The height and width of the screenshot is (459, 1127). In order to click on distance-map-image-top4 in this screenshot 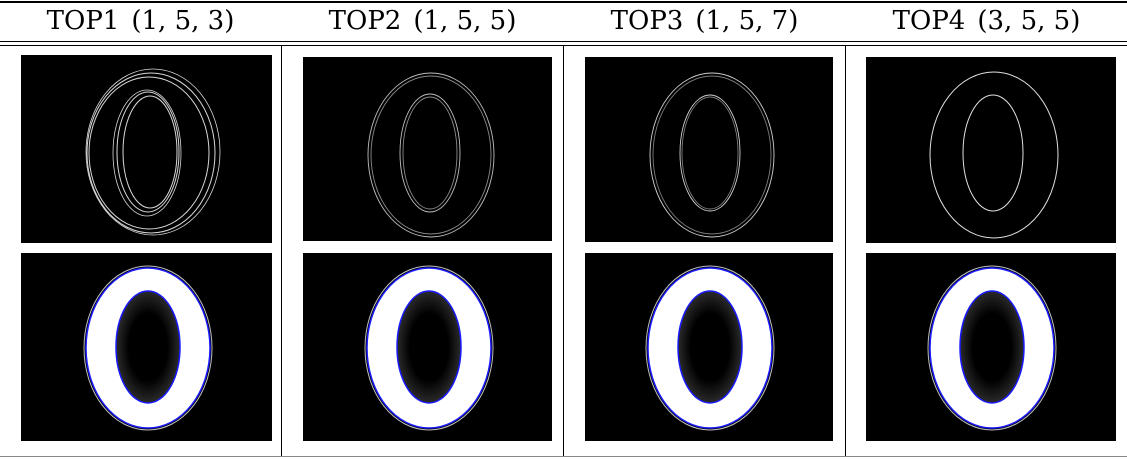, I will do `click(991, 347)`.